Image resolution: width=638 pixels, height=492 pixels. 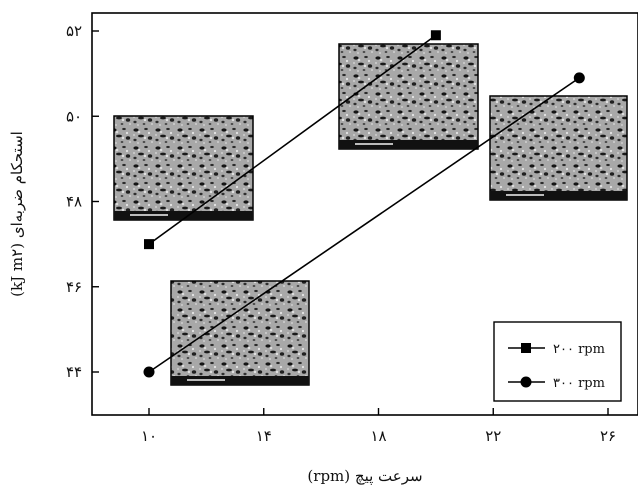 What do you see at coordinates (378, 426) in the screenshot?
I see `x-axis: ۱۰ ۱۴ ۱۸ ۲۲ ۲۶` at bounding box center [378, 426].